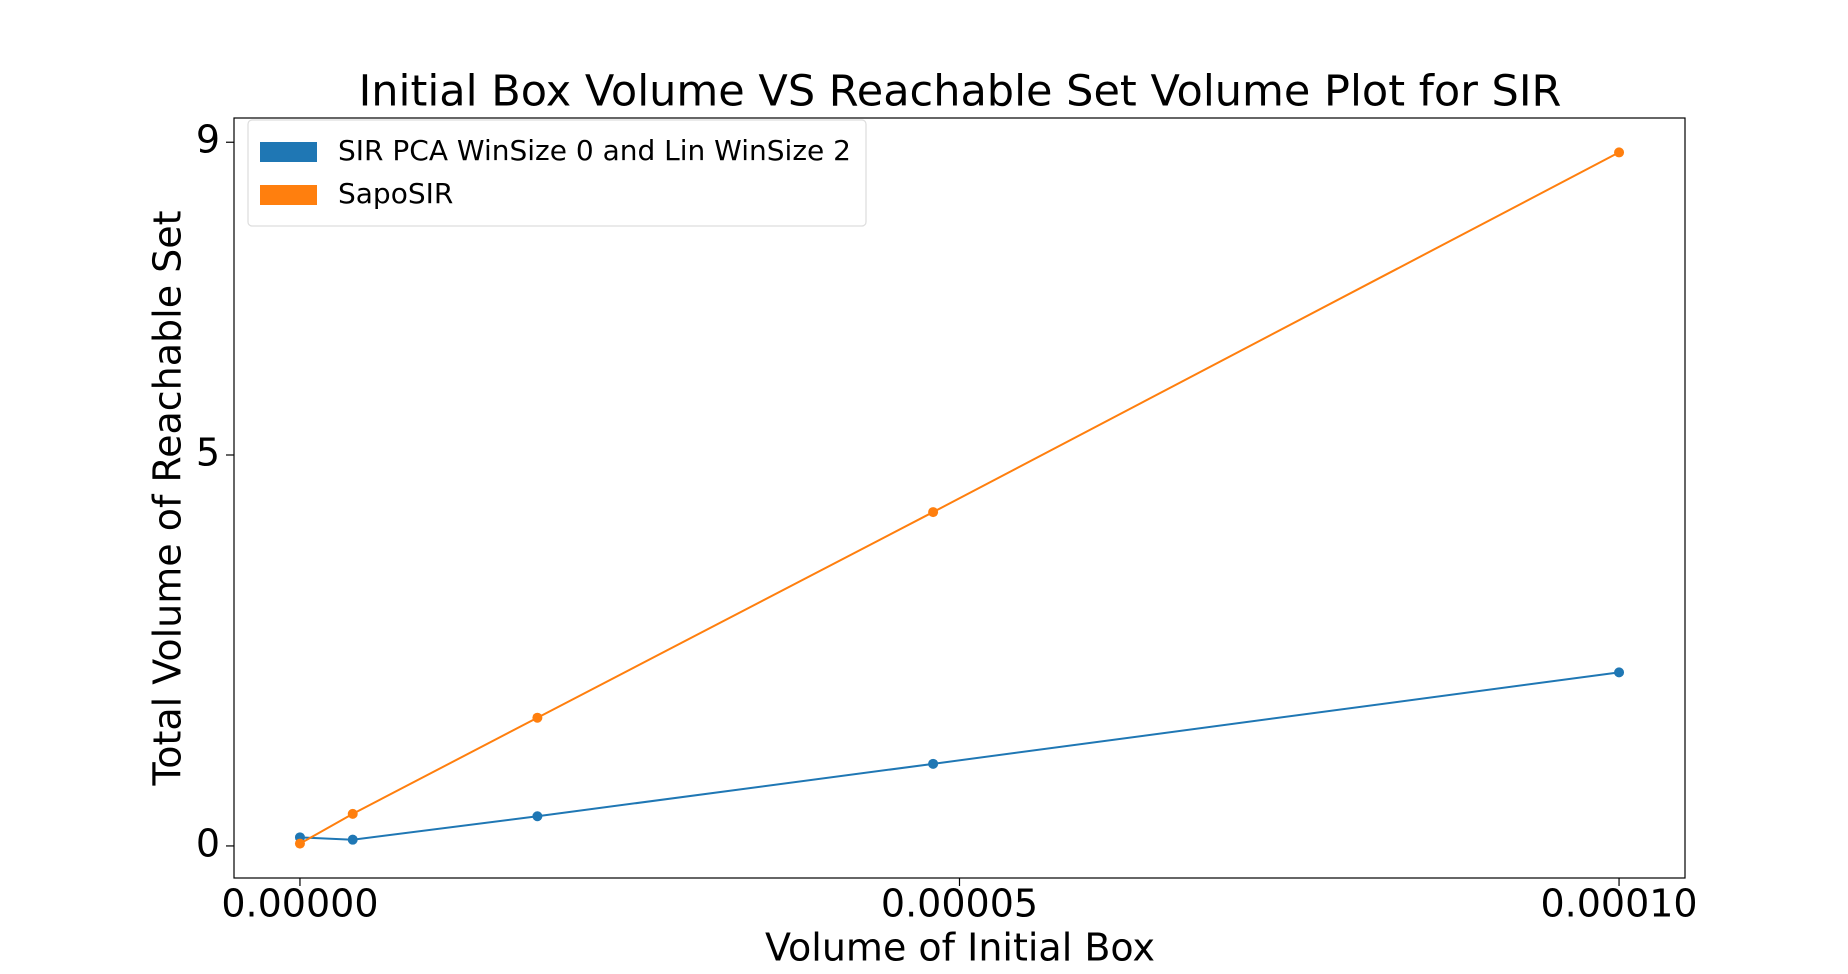 This screenshot has width=1848, height=974. Describe the element at coordinates (299, 904) in the screenshot. I see `x-tick-label: 0.00000` at that location.